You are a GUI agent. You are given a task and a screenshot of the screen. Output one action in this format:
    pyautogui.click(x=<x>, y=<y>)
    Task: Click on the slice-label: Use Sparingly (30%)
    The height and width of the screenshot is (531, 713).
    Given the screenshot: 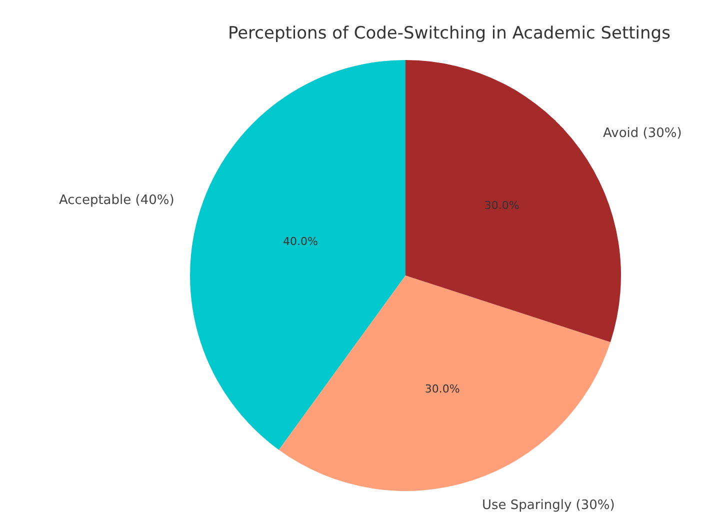 What is the action you would take?
    pyautogui.click(x=548, y=505)
    